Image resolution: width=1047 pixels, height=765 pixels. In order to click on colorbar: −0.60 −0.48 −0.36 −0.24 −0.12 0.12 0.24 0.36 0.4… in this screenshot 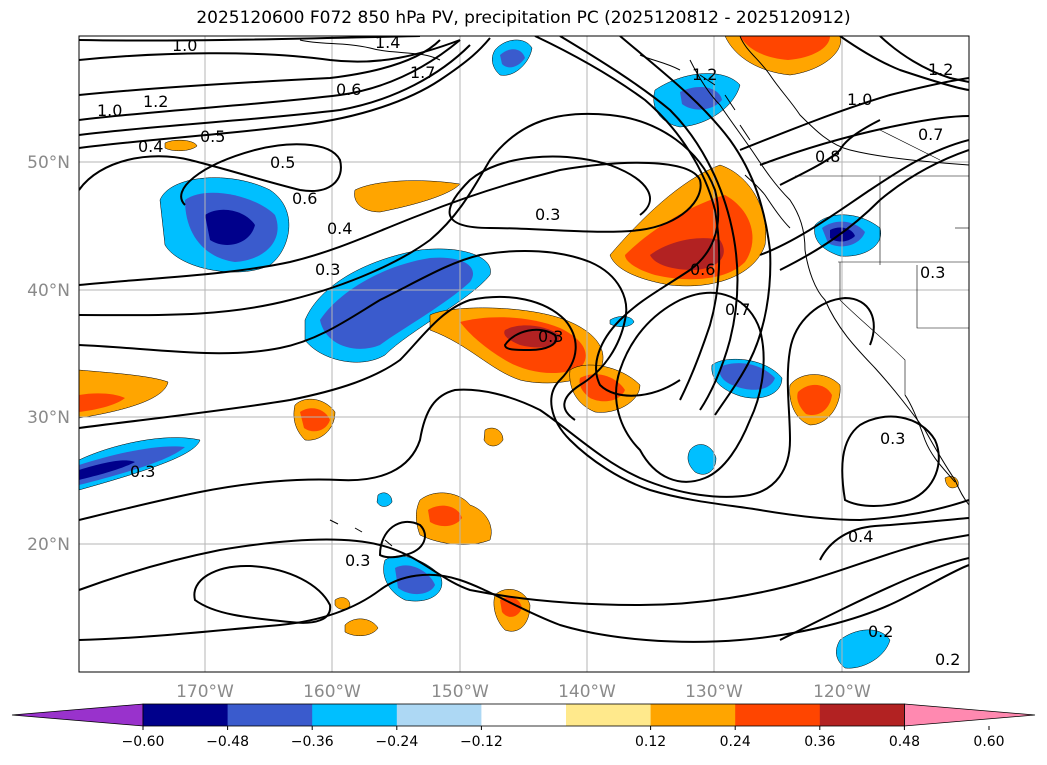, I will do `click(523, 726)`.